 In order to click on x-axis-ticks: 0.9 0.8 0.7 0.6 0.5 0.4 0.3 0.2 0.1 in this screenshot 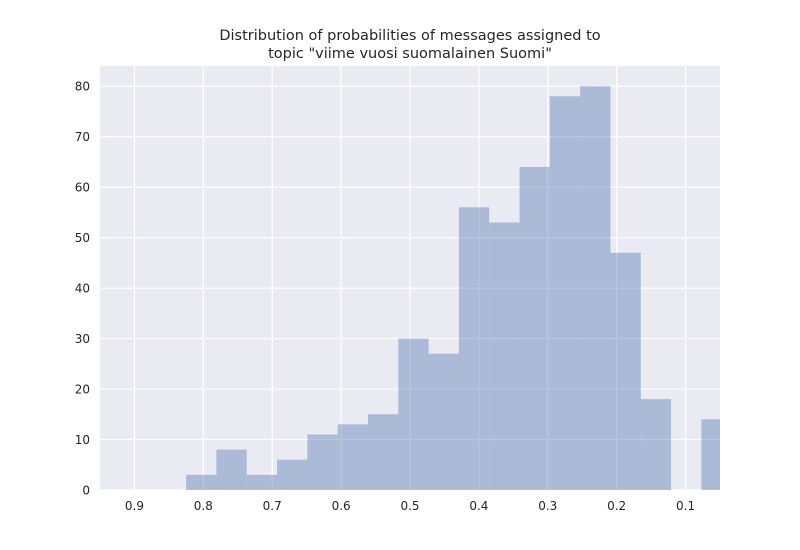, I will do `click(410, 506)`.